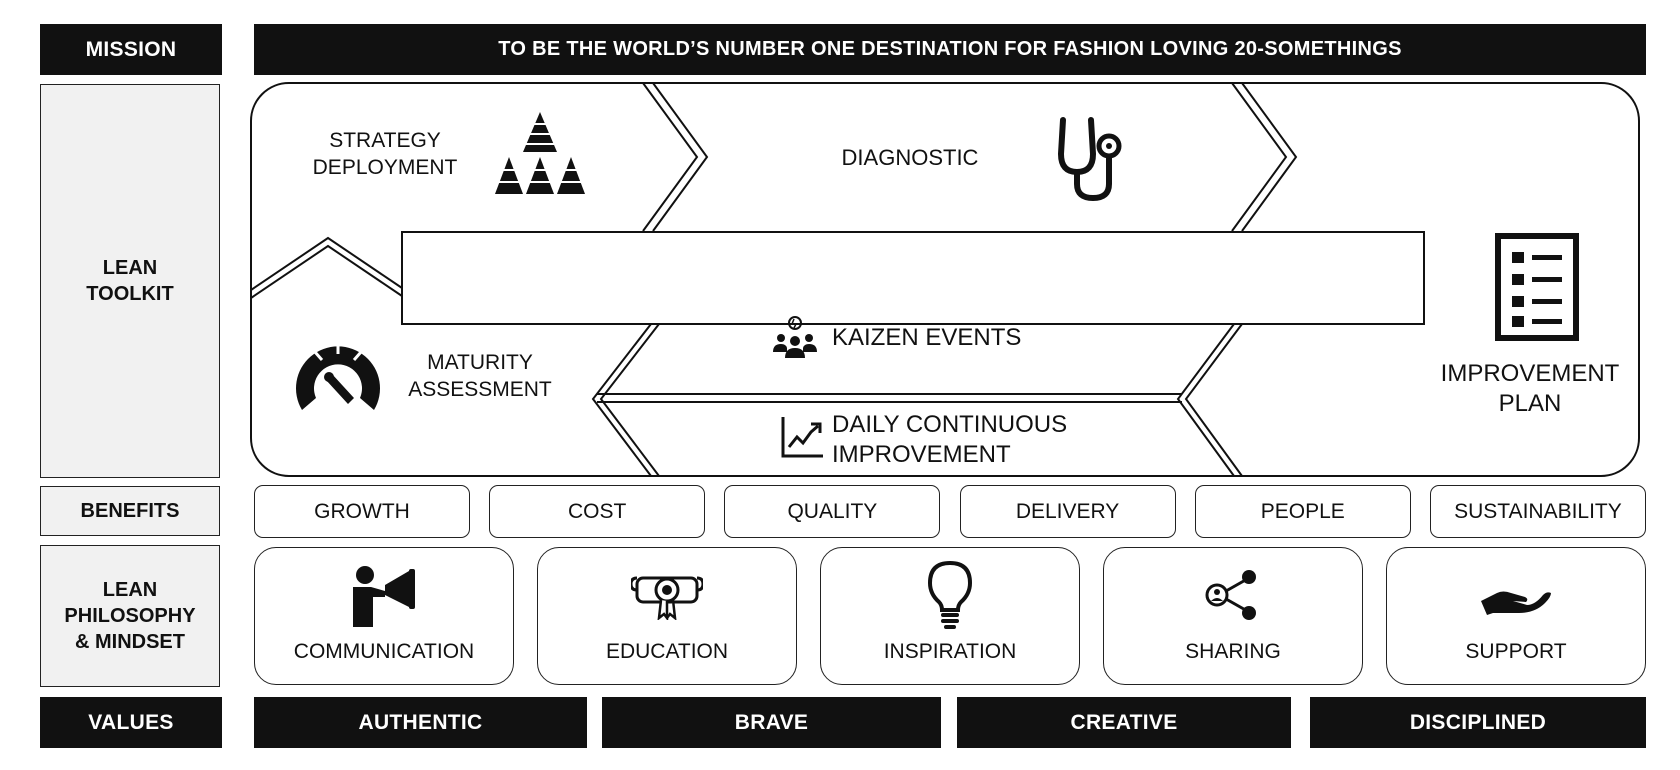 This screenshot has width=1680, height=770. Describe the element at coordinates (795, 336) in the screenshot. I see `team-idea-icon` at that location.